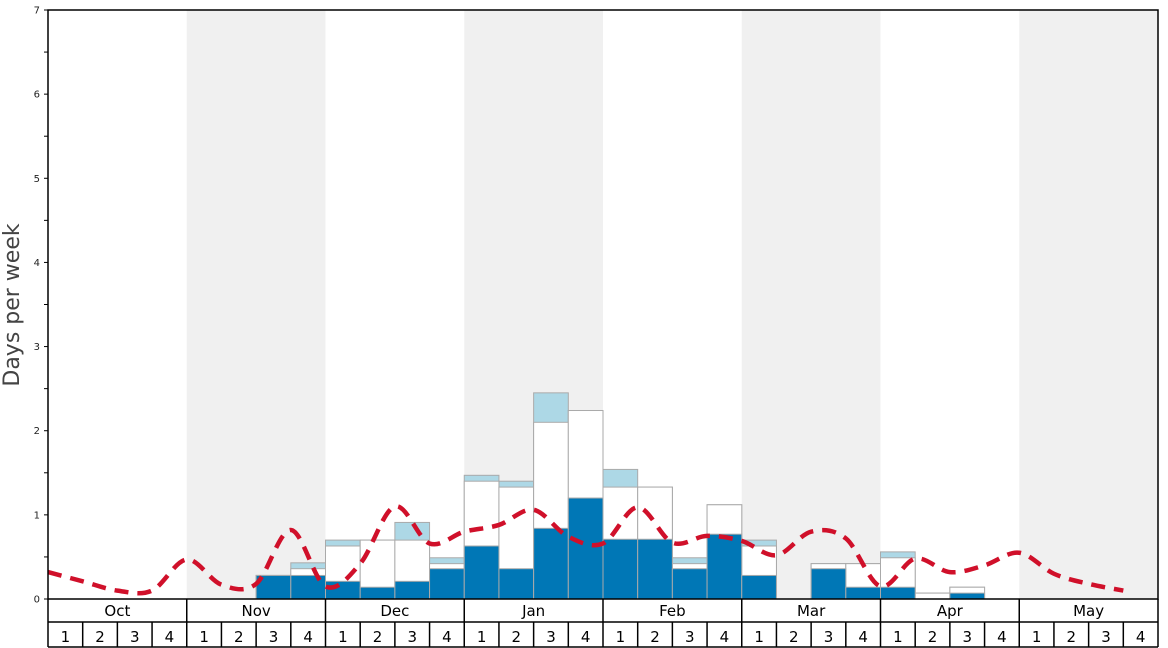 Image resolution: width=1168 pixels, height=648 pixels. What do you see at coordinates (37, 263) in the screenshot?
I see `y-tick-label: 4` at bounding box center [37, 263].